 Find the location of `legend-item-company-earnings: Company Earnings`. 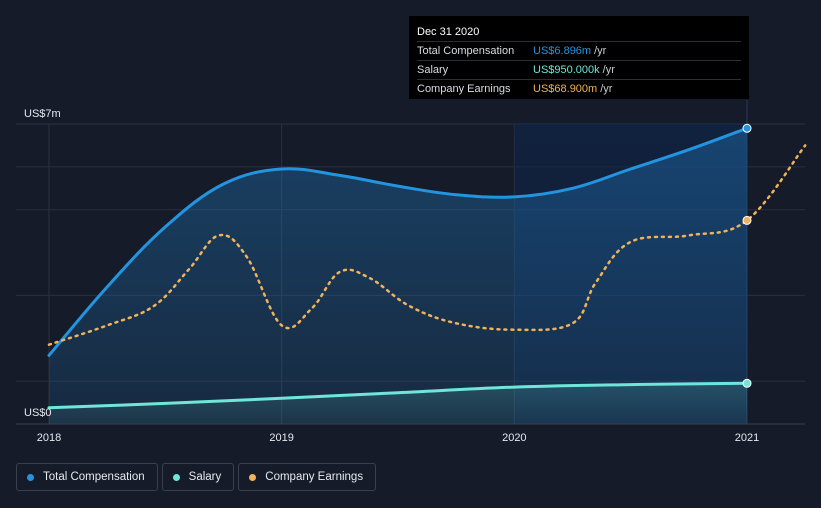

legend-item-company-earnings: Company Earnings is located at coordinates (307, 477).